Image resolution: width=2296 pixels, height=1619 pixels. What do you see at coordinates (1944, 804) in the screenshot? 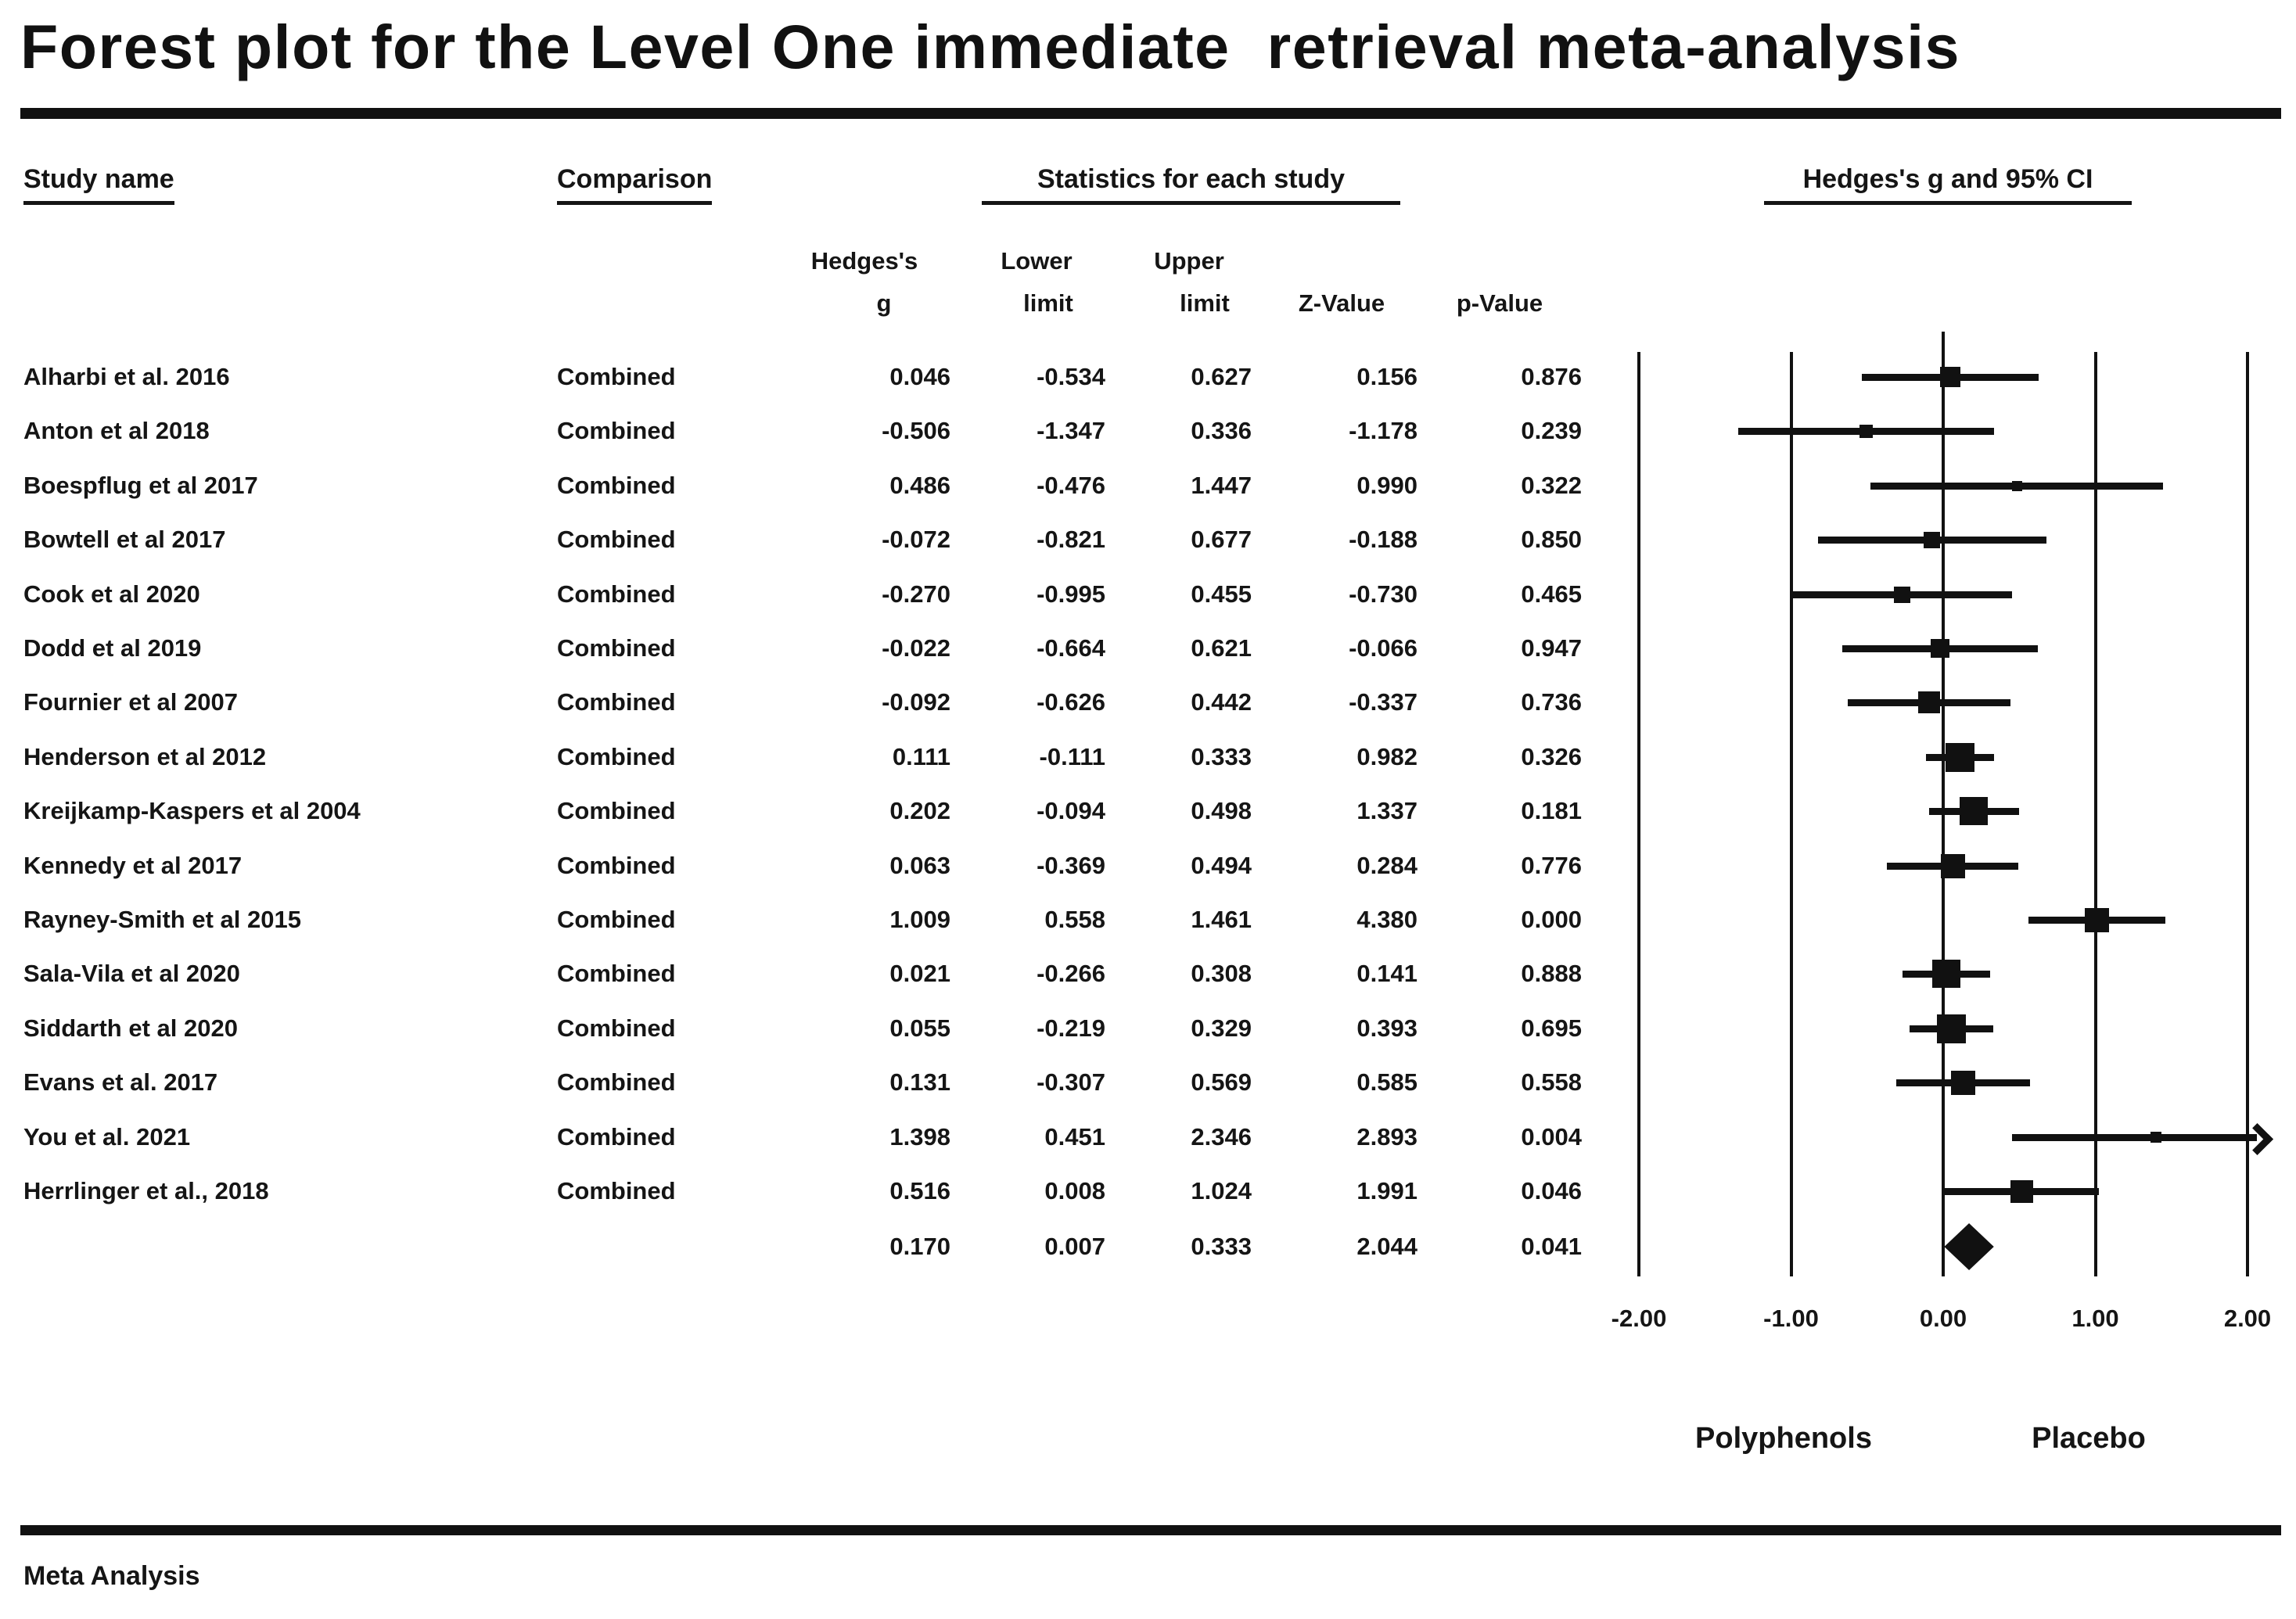
I see `zero-gridline` at bounding box center [1944, 804].